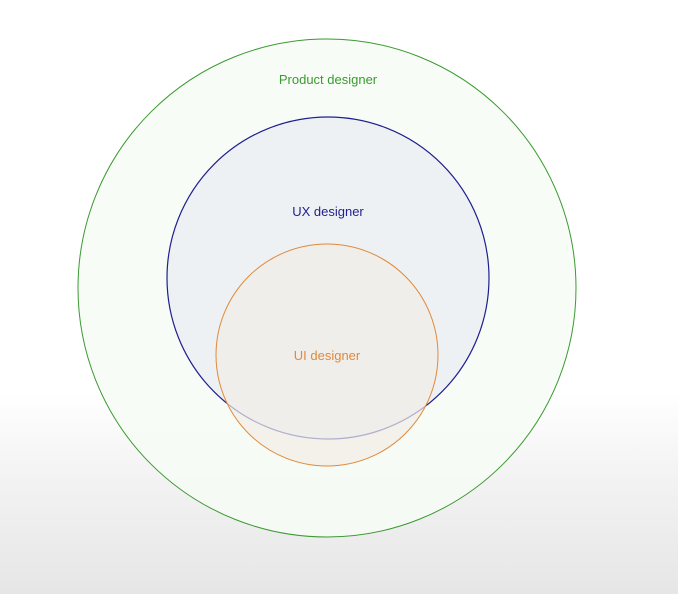 This screenshot has height=594, width=678. I want to click on ui-designer-label: UI designer, so click(327, 355).